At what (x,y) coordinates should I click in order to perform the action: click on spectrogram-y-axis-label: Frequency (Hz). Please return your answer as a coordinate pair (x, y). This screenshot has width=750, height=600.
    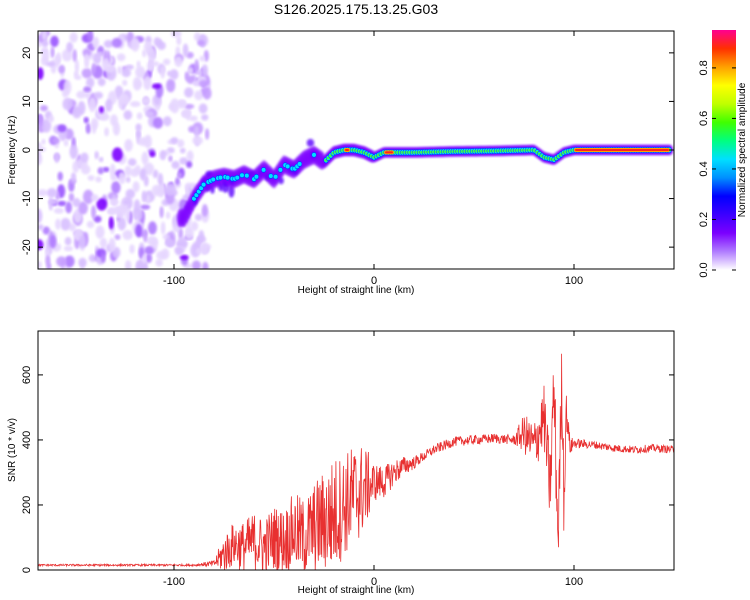
    Looking at the image, I should click on (12, 150).